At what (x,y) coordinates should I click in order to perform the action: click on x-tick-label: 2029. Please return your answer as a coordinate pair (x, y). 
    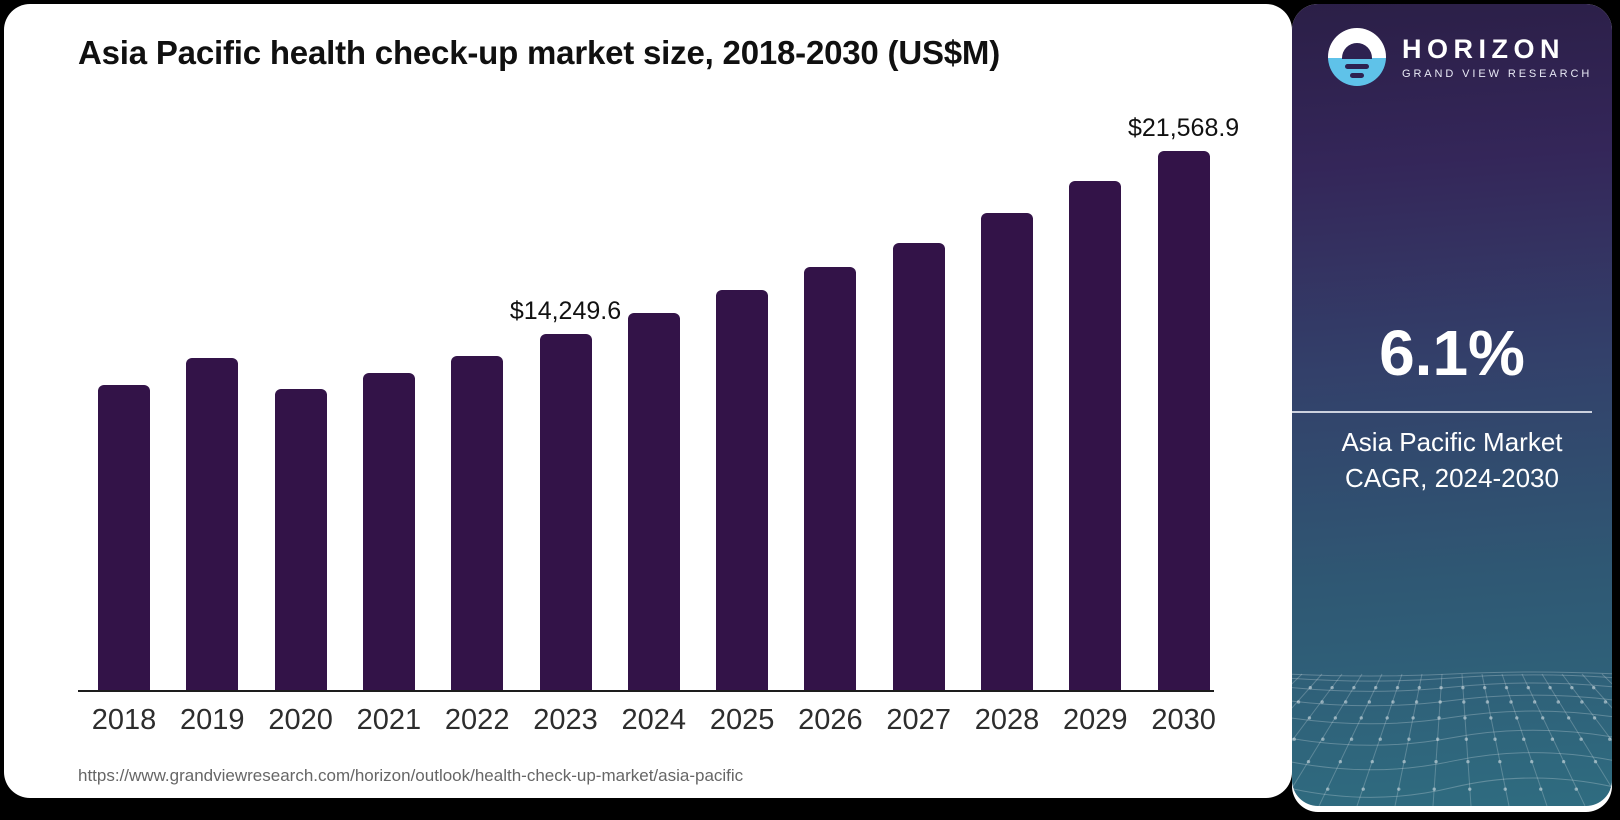
    Looking at the image, I should click on (1095, 720).